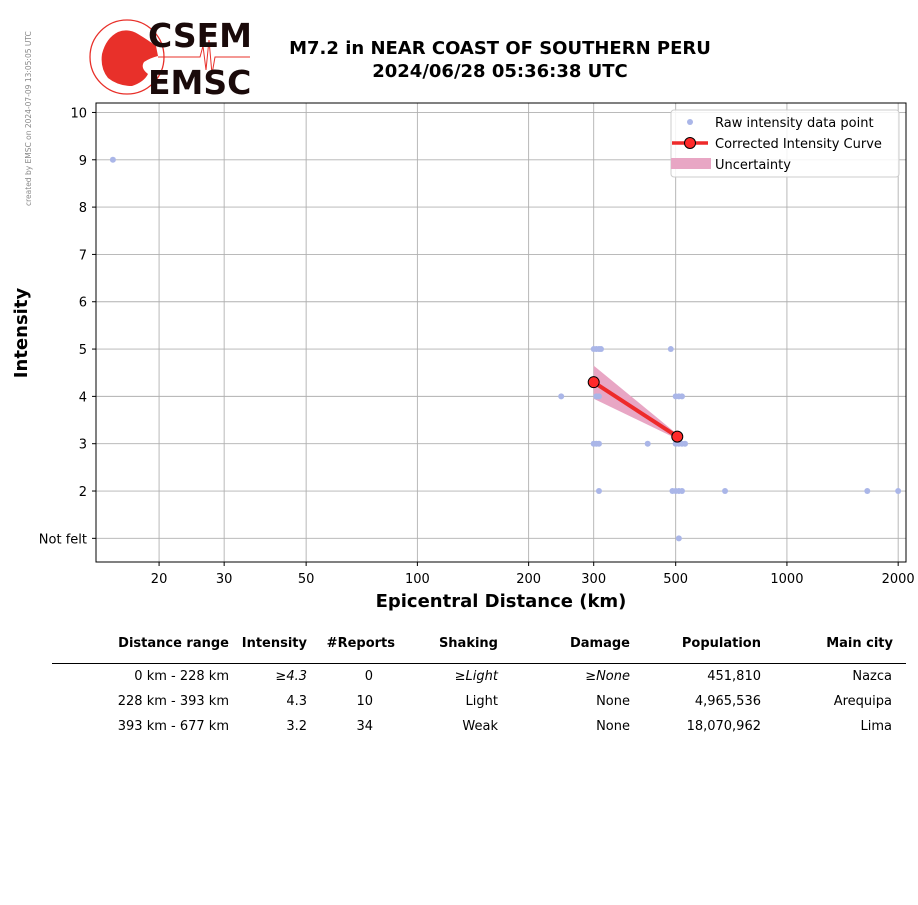 The width and height of the screenshot is (918, 905). What do you see at coordinates (528, 579) in the screenshot?
I see `x-tick-label: 200` at bounding box center [528, 579].